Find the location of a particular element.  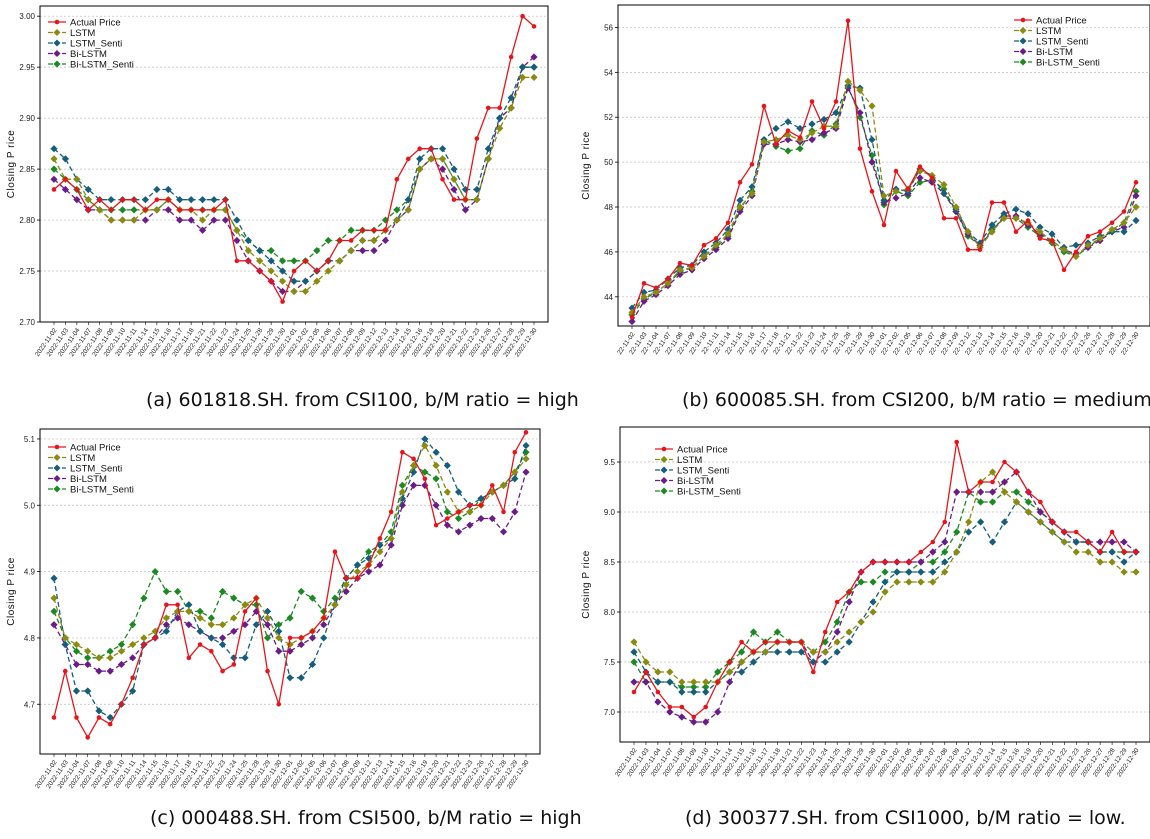

y-tick-label: 48 is located at coordinates (608, 207).